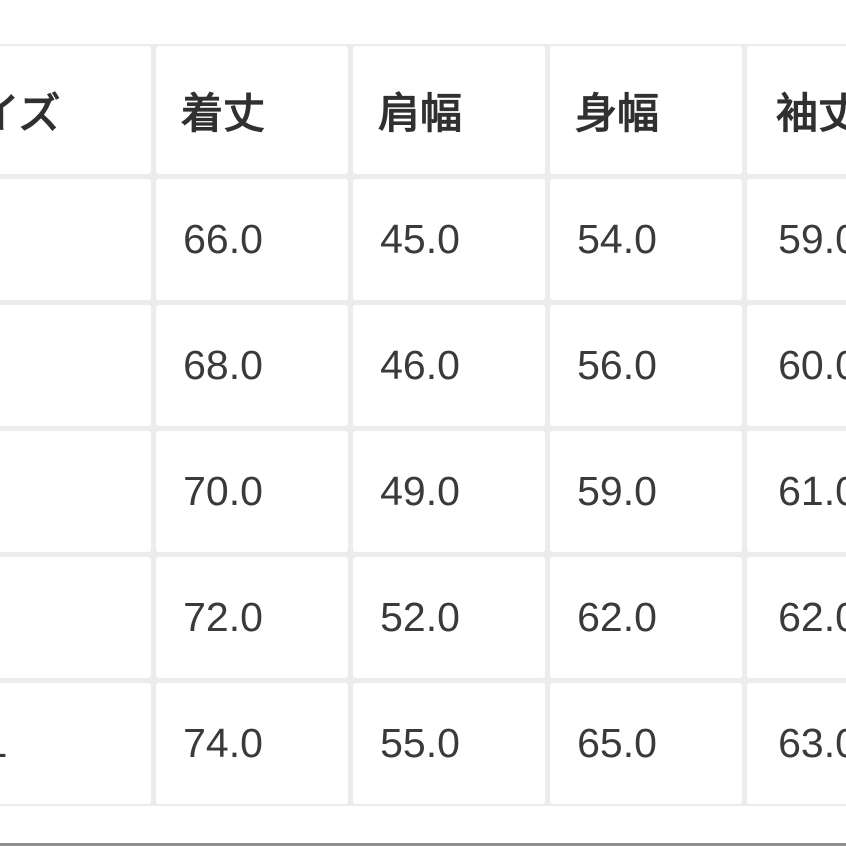 This screenshot has height=846, width=846. Describe the element at coordinates (646, 110) in the screenshot. I see `column-header-chest-width: 身幅` at that location.